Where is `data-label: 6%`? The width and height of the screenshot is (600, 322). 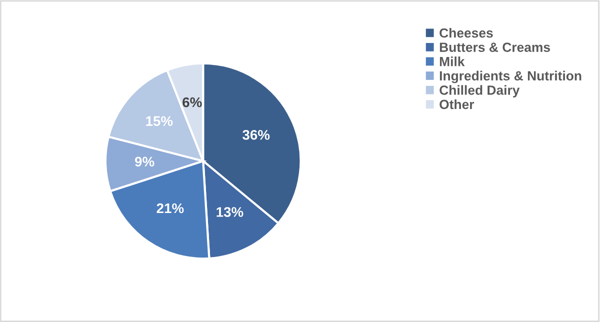 data-label: 6% is located at coordinates (192, 102).